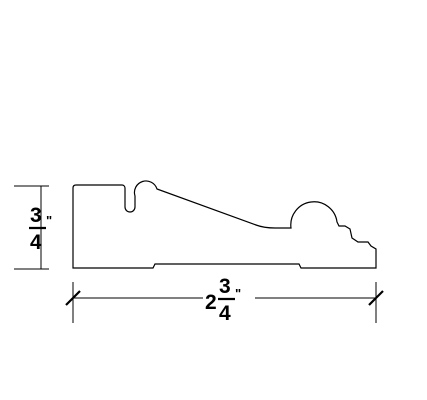 The image size is (427, 400). What do you see at coordinates (225, 313) in the screenshot?
I see `width-dim-denominator: 4` at bounding box center [225, 313].